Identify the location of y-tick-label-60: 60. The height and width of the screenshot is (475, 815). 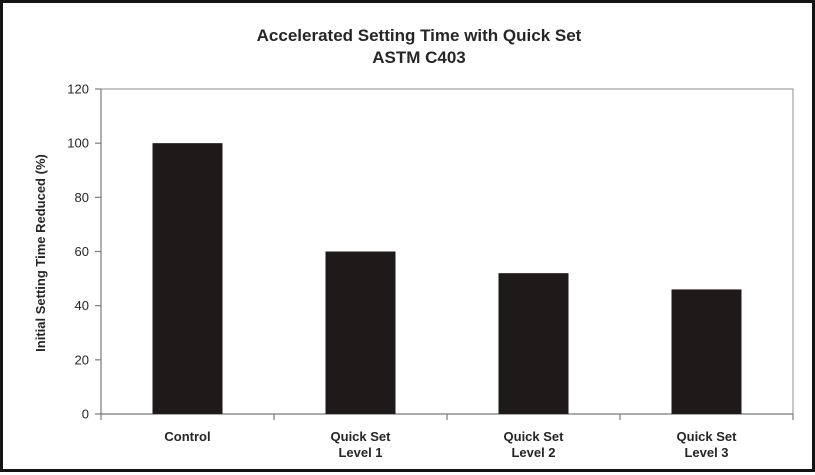
(82, 251).